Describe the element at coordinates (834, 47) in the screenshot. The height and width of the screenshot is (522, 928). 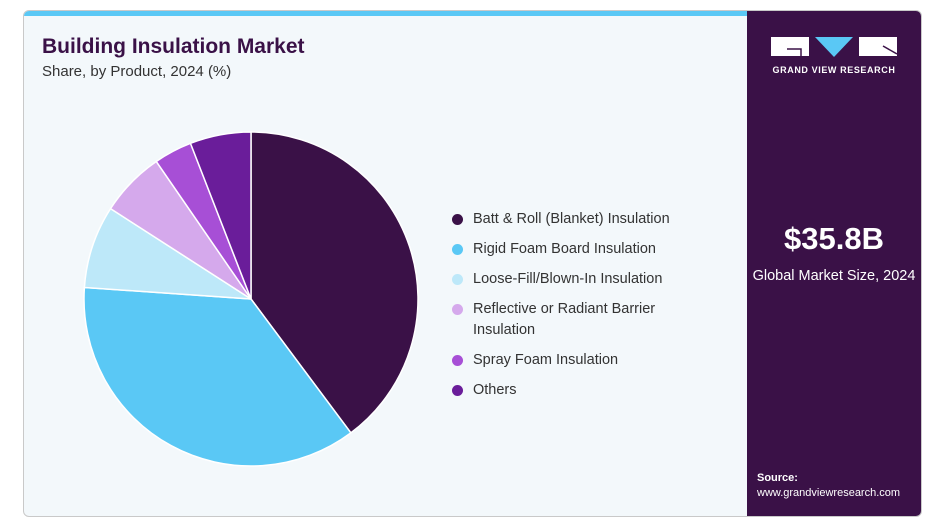
I see `grand-view-research-logo` at that location.